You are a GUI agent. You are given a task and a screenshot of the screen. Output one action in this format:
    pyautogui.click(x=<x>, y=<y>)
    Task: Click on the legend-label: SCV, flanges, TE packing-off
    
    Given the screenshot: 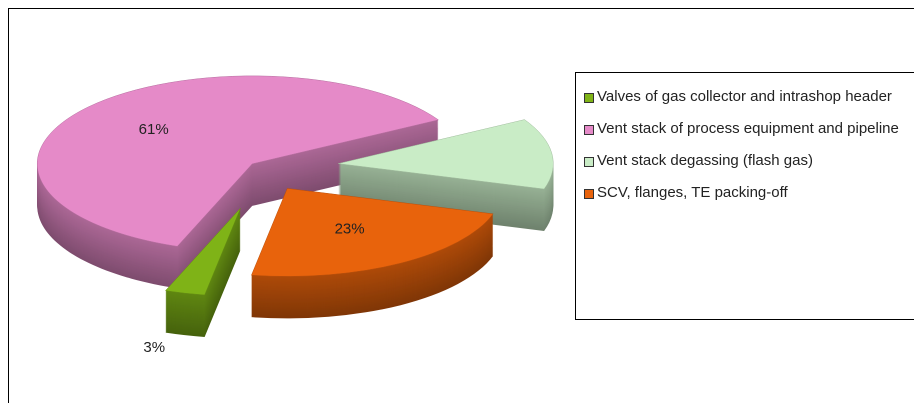 What is the action you would take?
    pyautogui.click(x=692, y=192)
    